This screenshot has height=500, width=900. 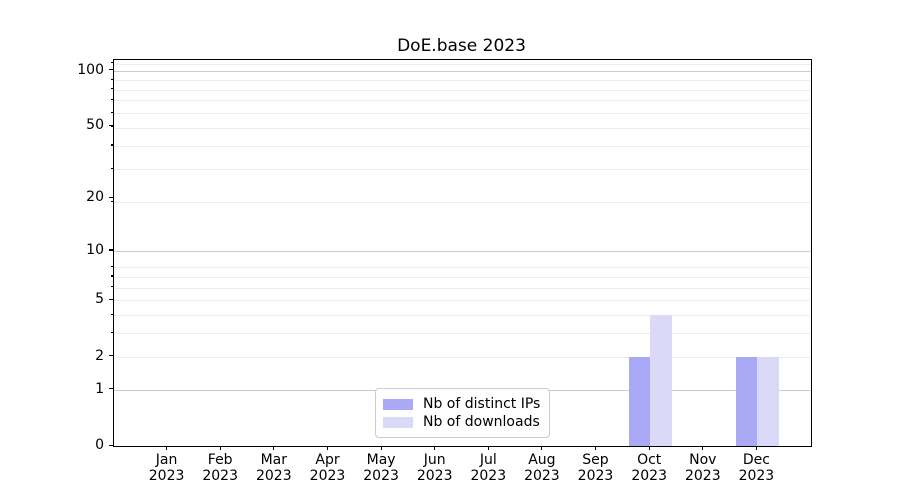 I want to click on bar-dec-downloads, so click(x=768, y=401).